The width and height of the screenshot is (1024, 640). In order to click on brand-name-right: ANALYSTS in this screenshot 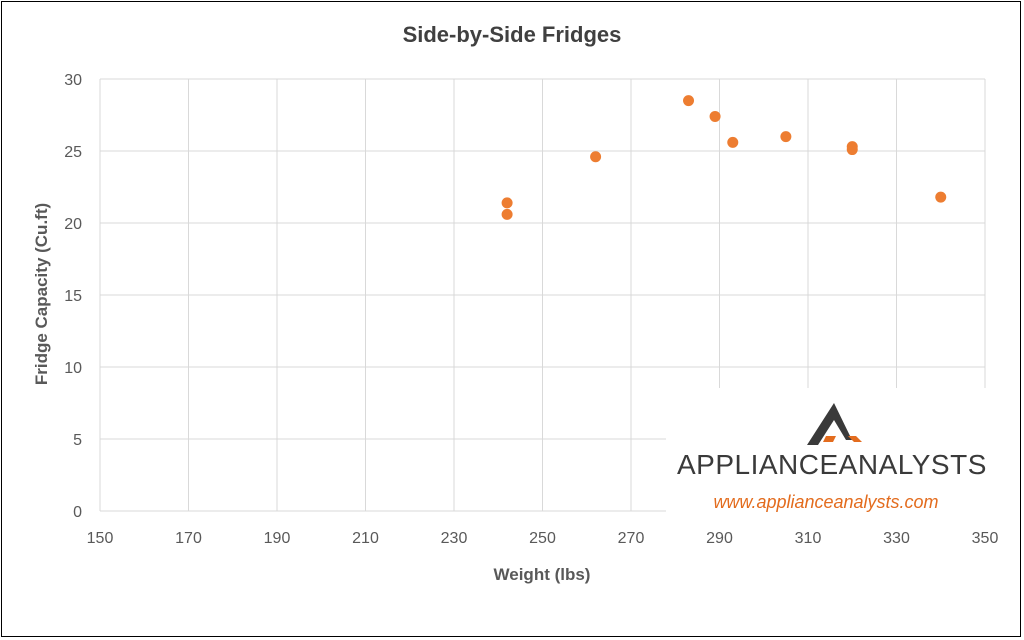, I will do `click(913, 464)`.